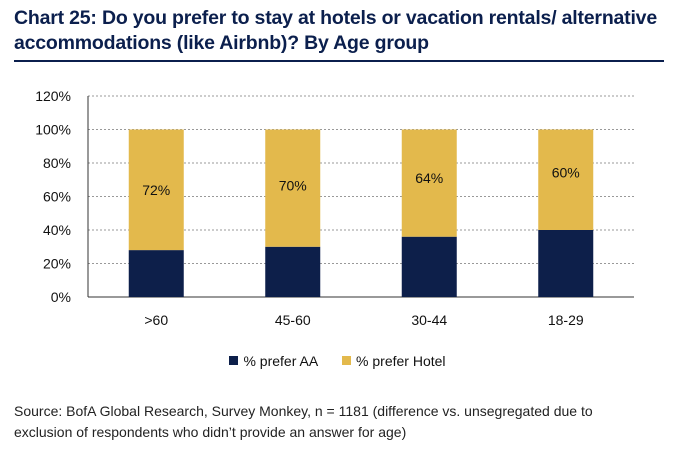  I want to click on x-tick-label: 18-29, so click(566, 320).